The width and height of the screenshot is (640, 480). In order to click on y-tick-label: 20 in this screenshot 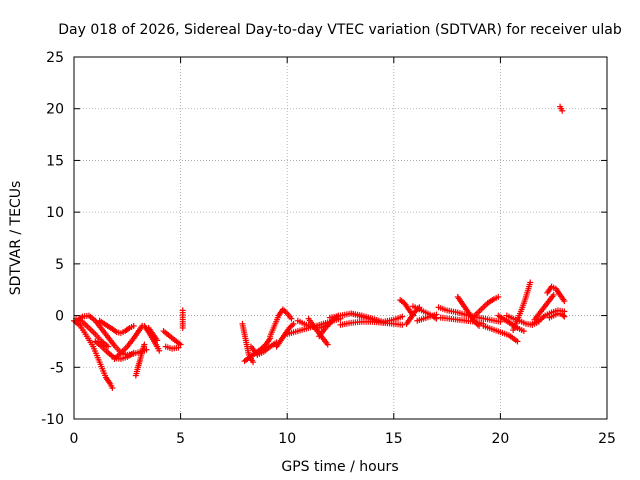, I will do `click(55, 110)`.